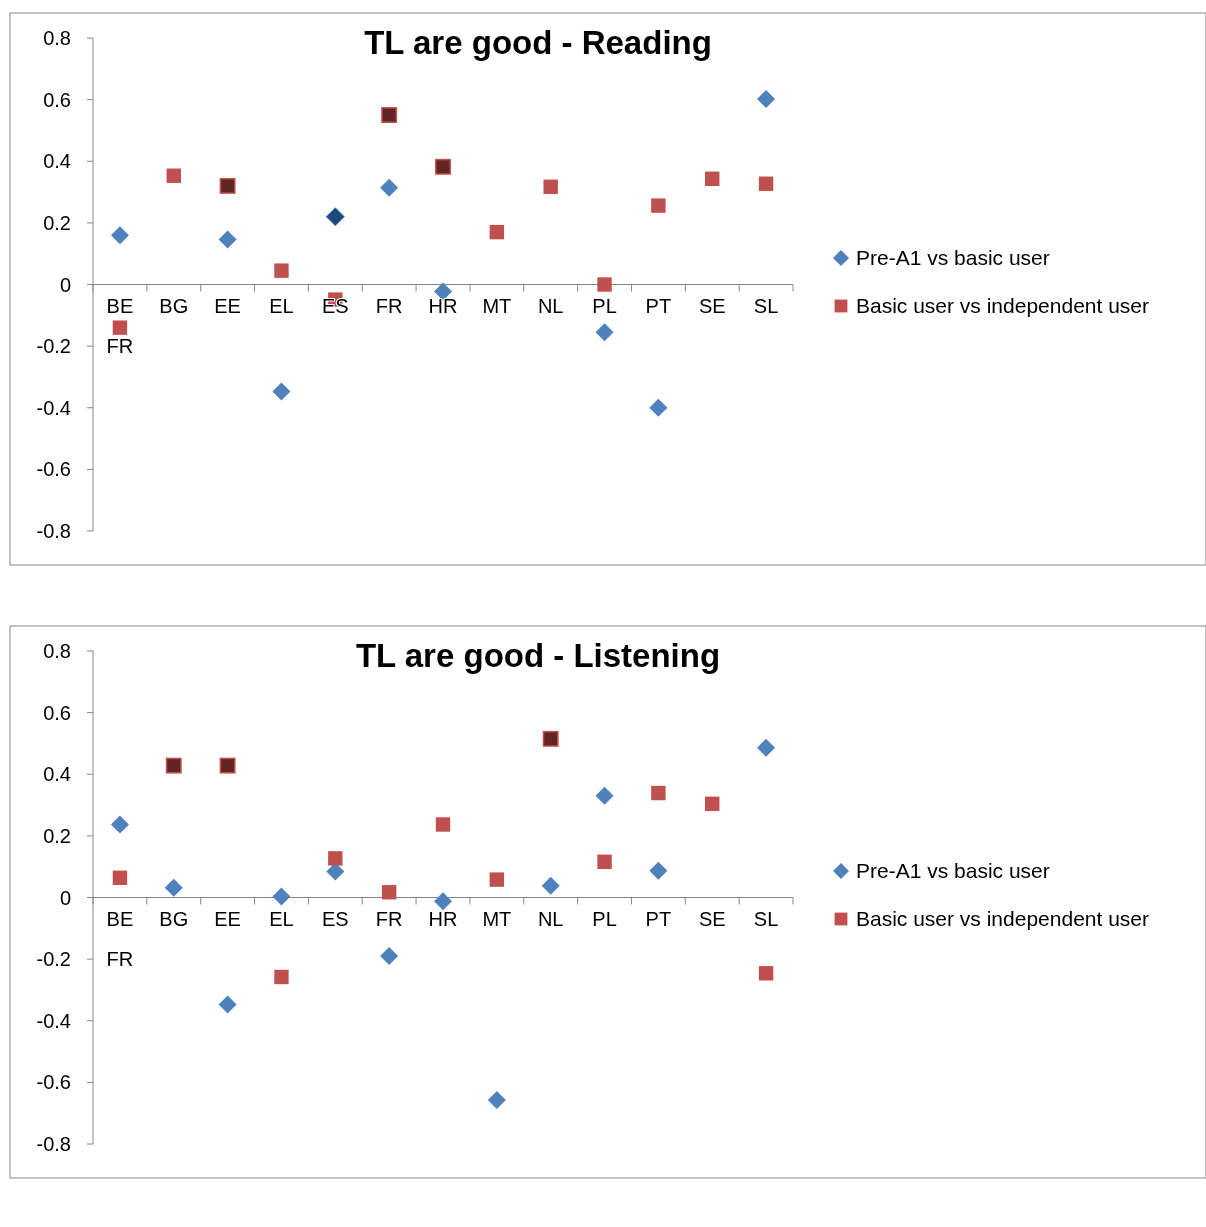 The height and width of the screenshot is (1227, 1206). I want to click on chart-title: TL are good - Reading, so click(538, 42).